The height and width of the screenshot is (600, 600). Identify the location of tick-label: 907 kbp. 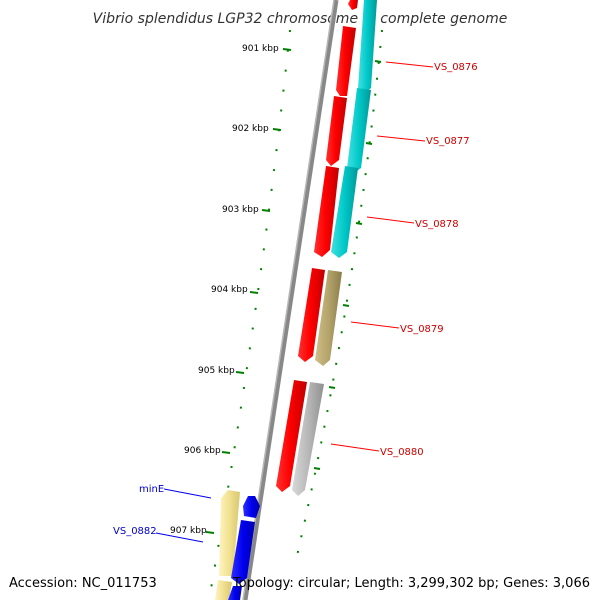
(188, 531).